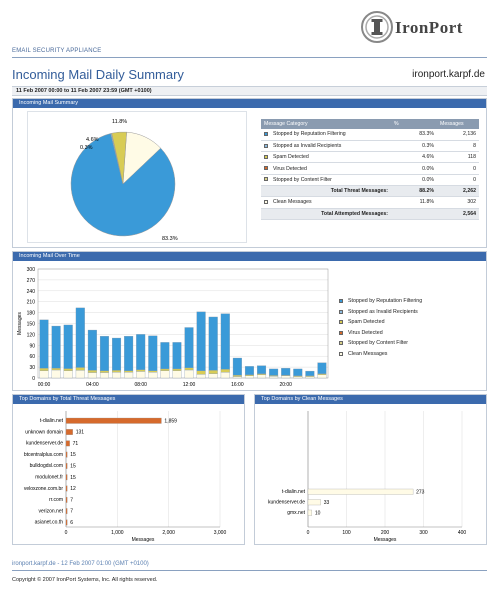 Image resolution: width=497 pixels, height=600 pixels. I want to click on category-label: asianet.co.th, so click(49, 523).